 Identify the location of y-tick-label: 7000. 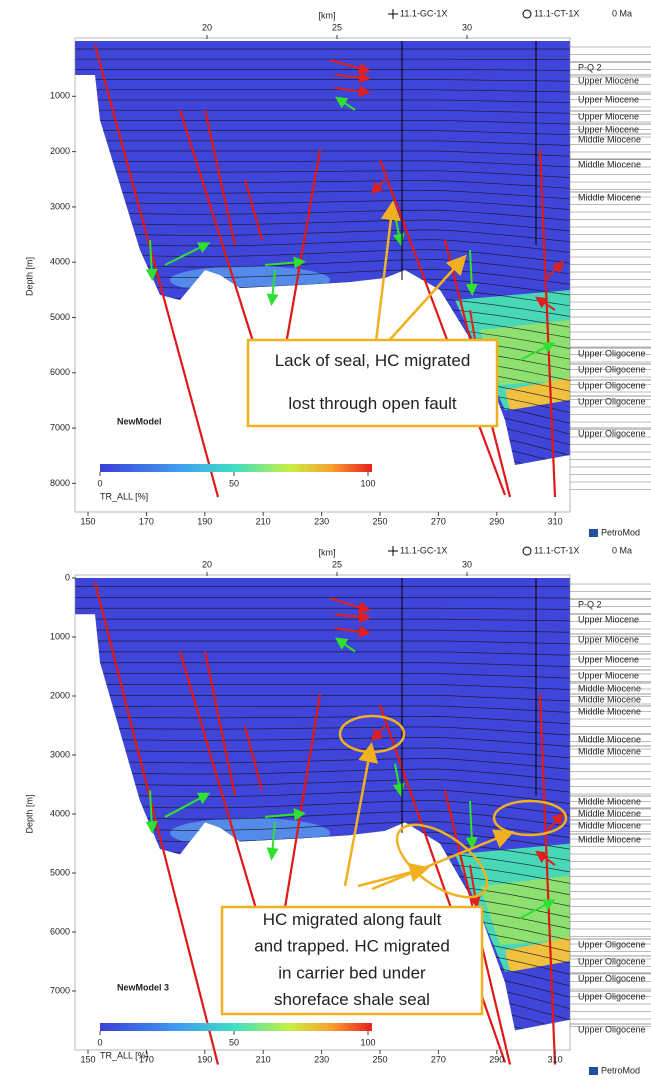
(60, 427).